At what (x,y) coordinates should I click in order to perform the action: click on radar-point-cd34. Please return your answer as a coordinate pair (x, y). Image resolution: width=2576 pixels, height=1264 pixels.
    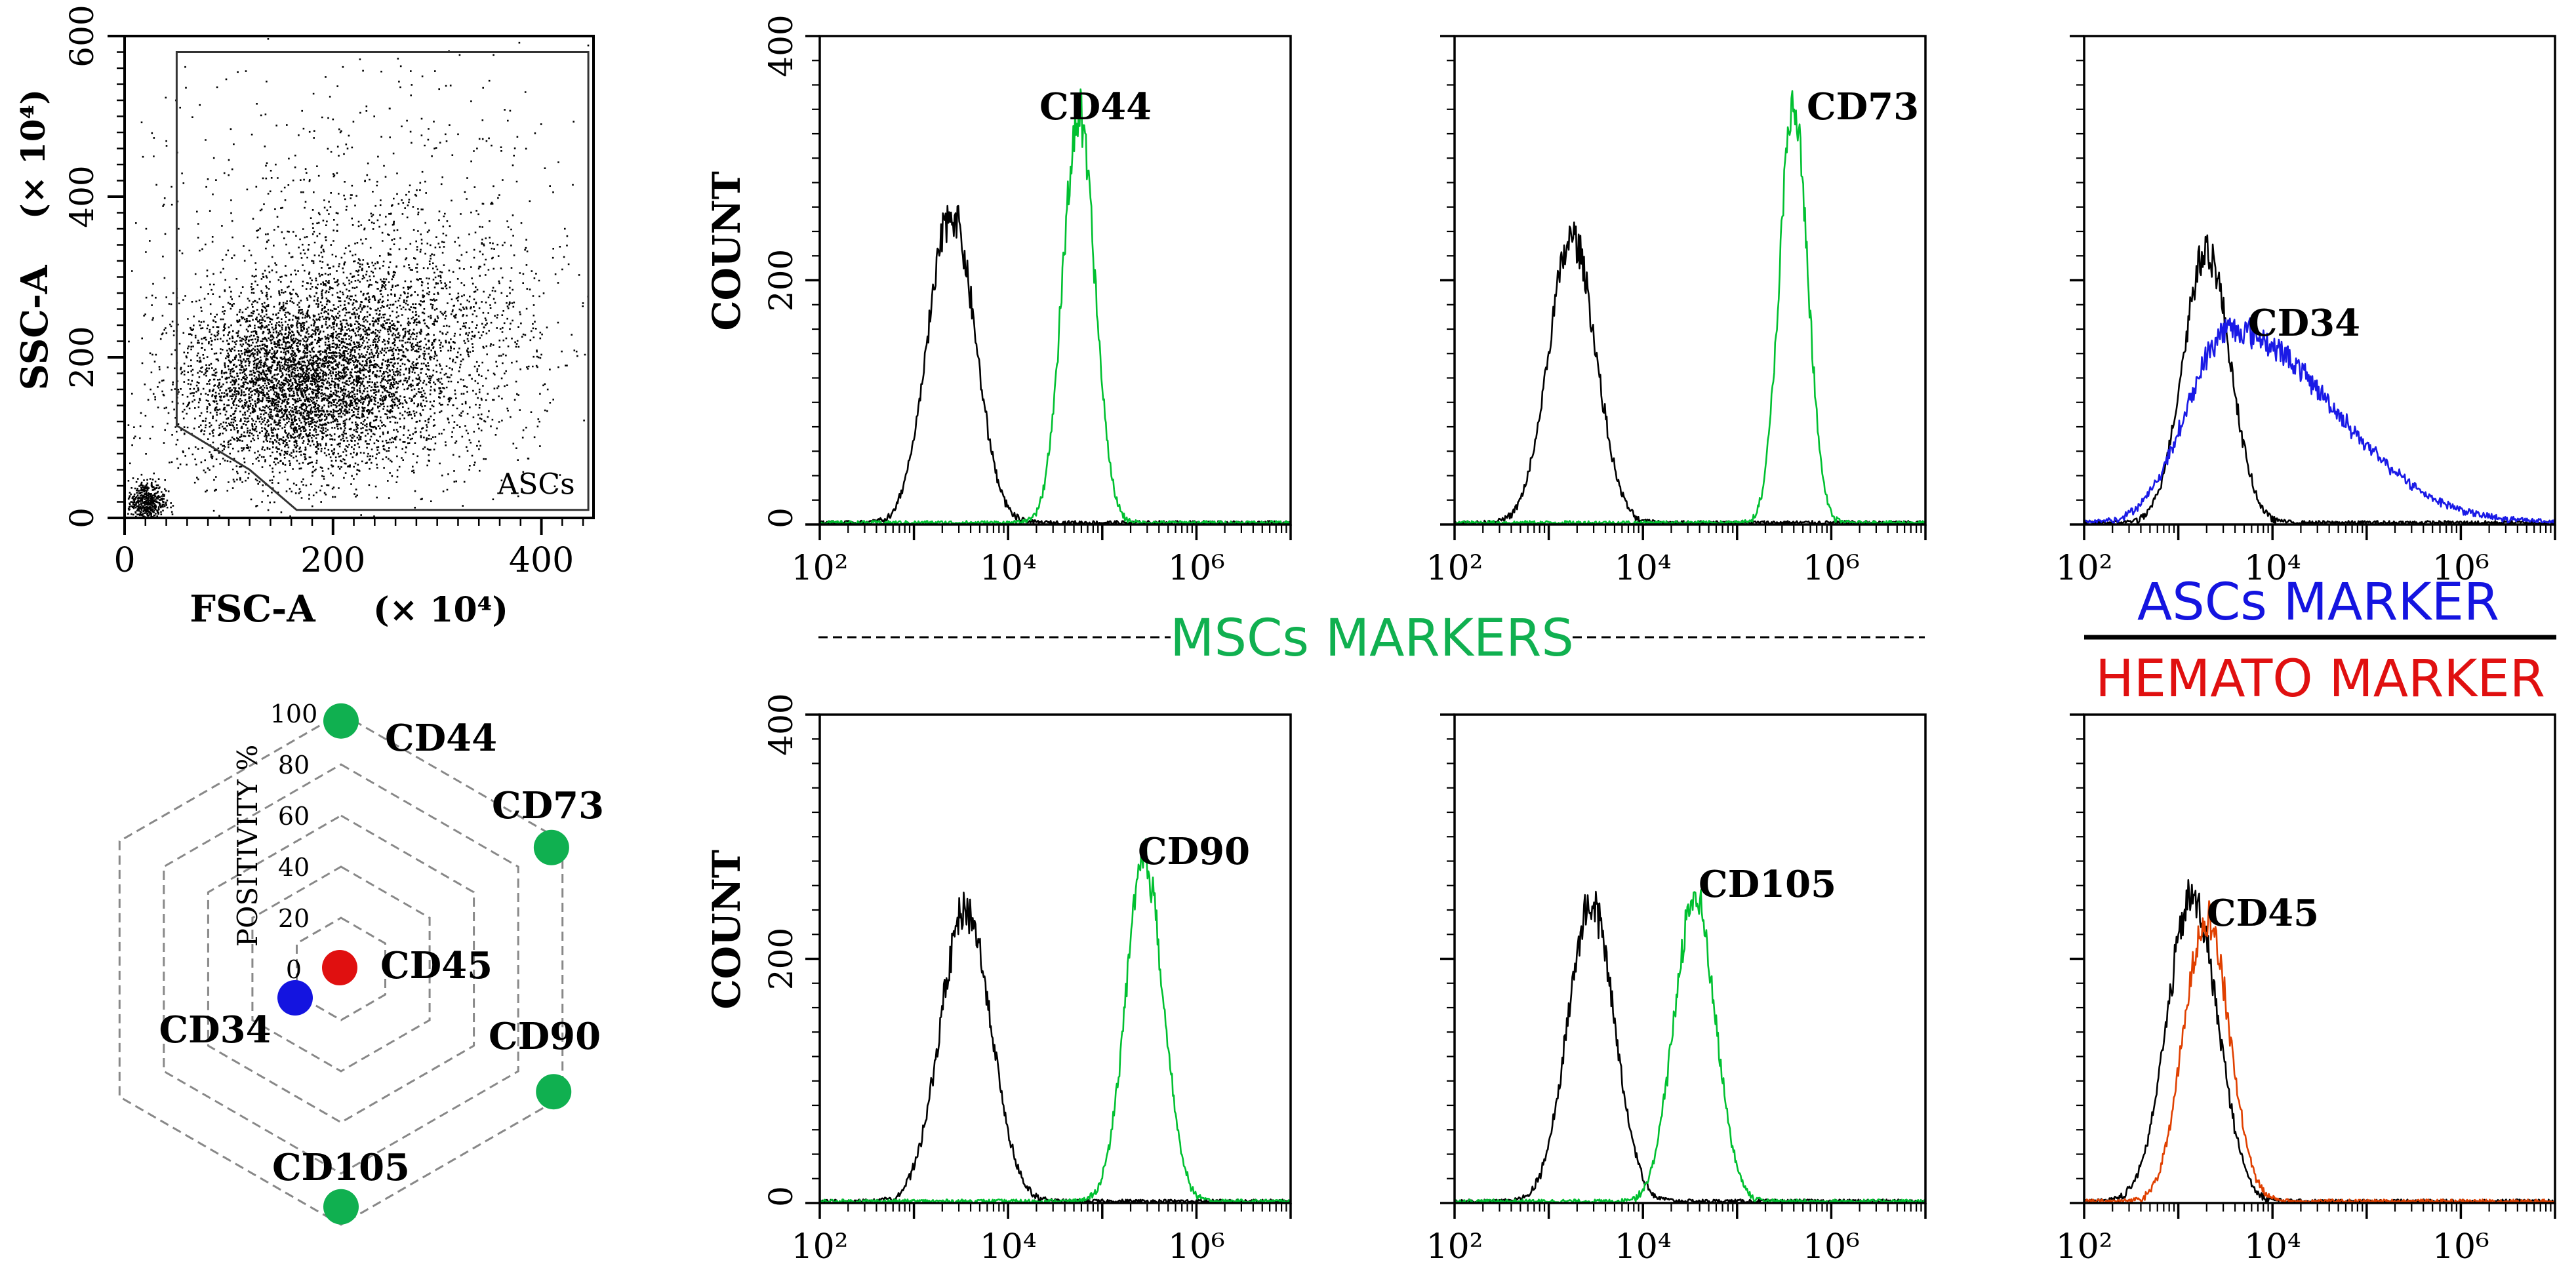
    Looking at the image, I should click on (295, 998).